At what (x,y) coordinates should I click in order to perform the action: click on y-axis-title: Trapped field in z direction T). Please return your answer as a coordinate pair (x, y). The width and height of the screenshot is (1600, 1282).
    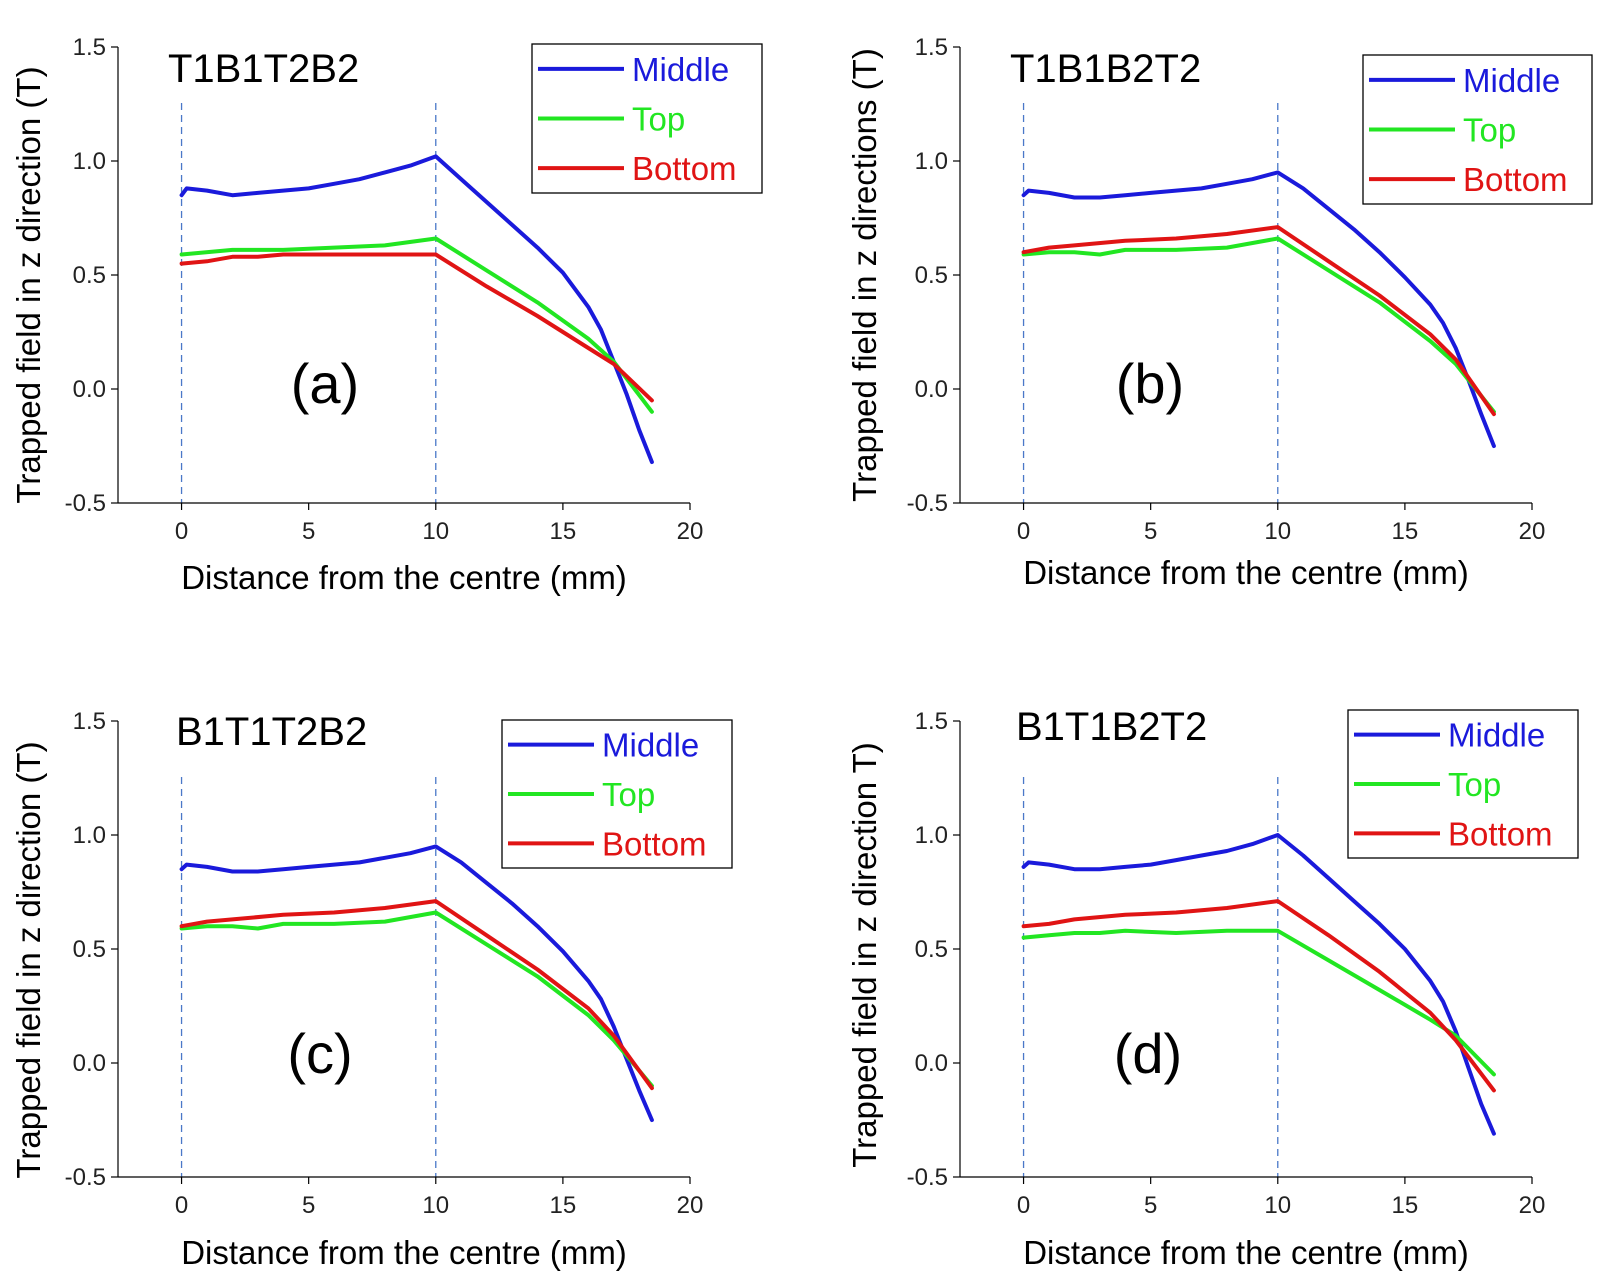
    Looking at the image, I should click on (864, 955).